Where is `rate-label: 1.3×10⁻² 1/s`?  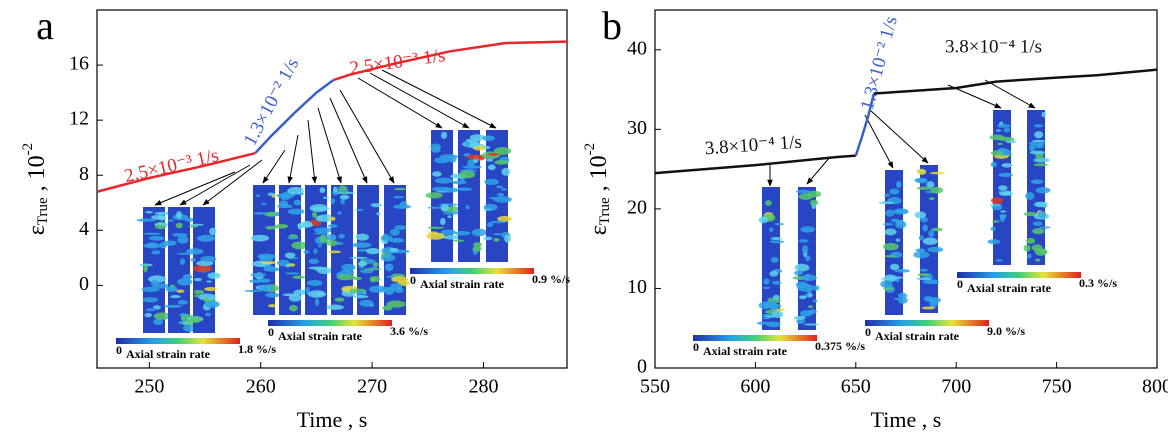 rate-label: 1.3×10⁻² 1/s is located at coordinates (879, 63).